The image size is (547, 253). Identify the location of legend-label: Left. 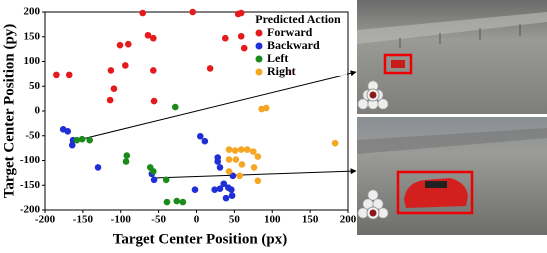
(277, 58).